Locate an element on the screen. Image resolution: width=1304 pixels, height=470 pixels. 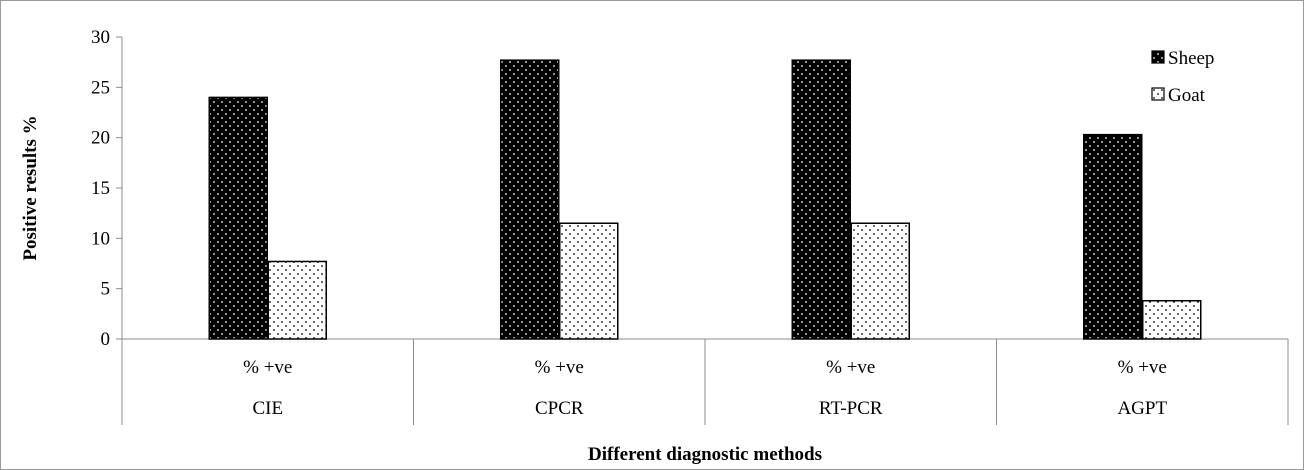
legend-label-goat: Goat is located at coordinates (1187, 95).